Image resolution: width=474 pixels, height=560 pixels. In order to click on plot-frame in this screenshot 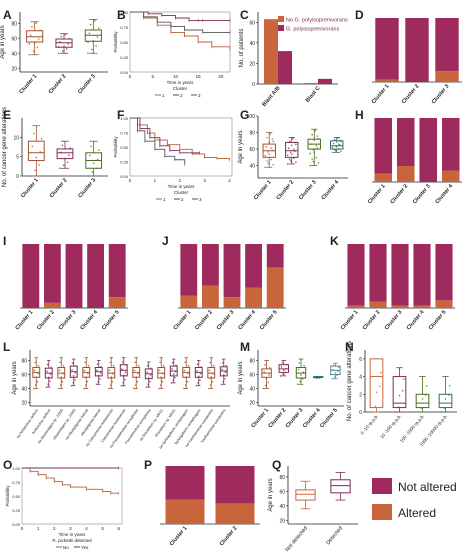, I will do `click(180, 42)`.